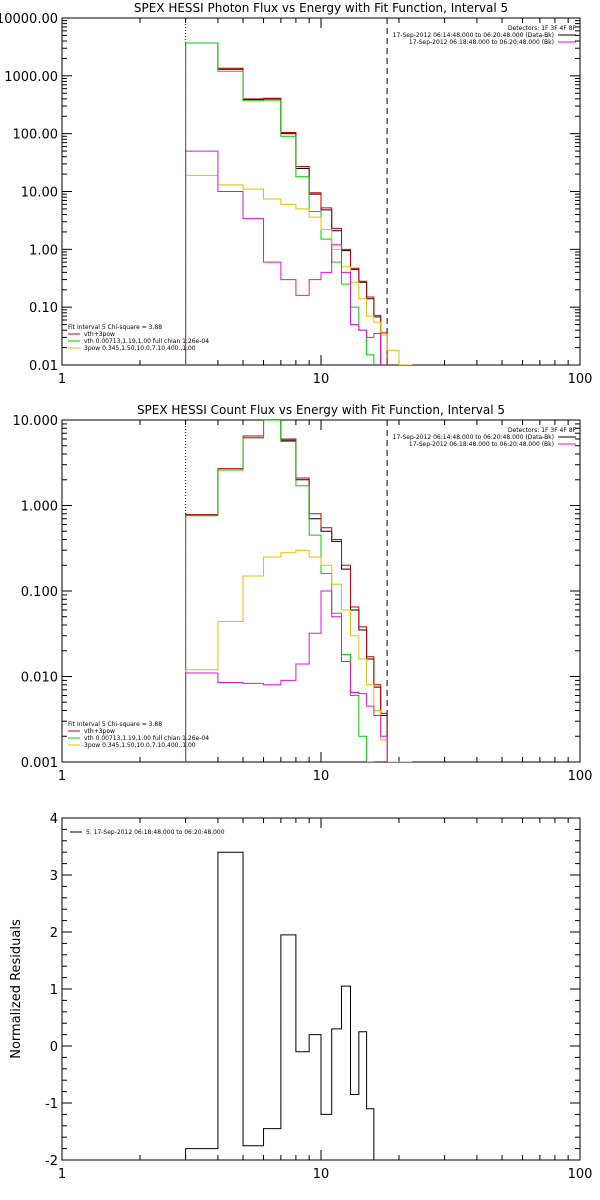 The image size is (600, 1200). I want to click on y-tick-label: 3, so click(54, 876).